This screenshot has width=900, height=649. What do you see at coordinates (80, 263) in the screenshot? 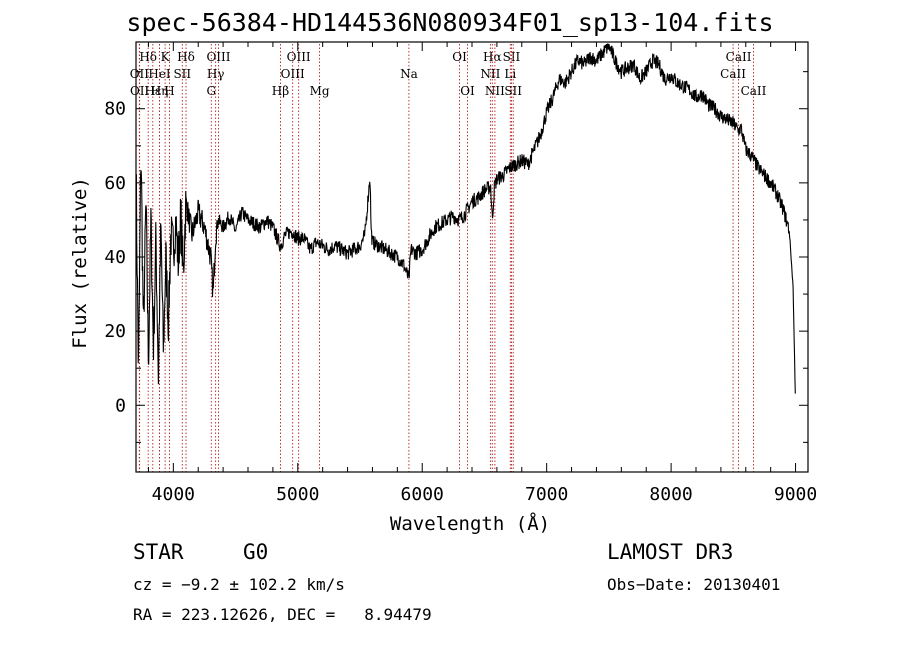
I see `y-axis-label: Flux (relative)` at bounding box center [80, 263].